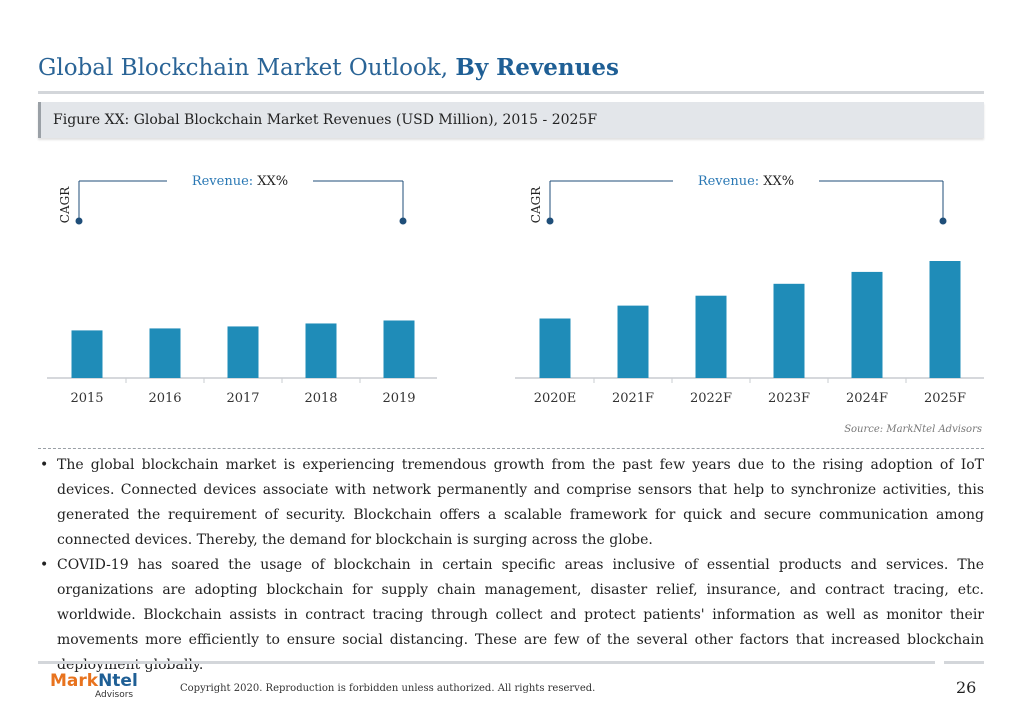  Describe the element at coordinates (511, 448) in the screenshot. I see `dashed-divider` at that location.